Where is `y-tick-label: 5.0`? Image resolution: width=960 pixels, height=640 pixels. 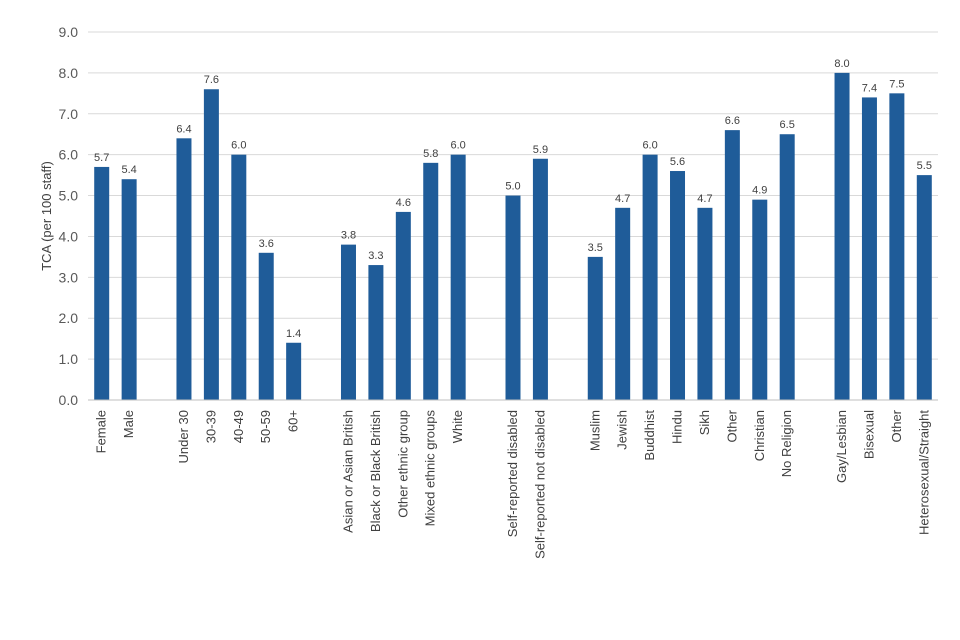
y-tick-label: 5.0 is located at coordinates (69, 196).